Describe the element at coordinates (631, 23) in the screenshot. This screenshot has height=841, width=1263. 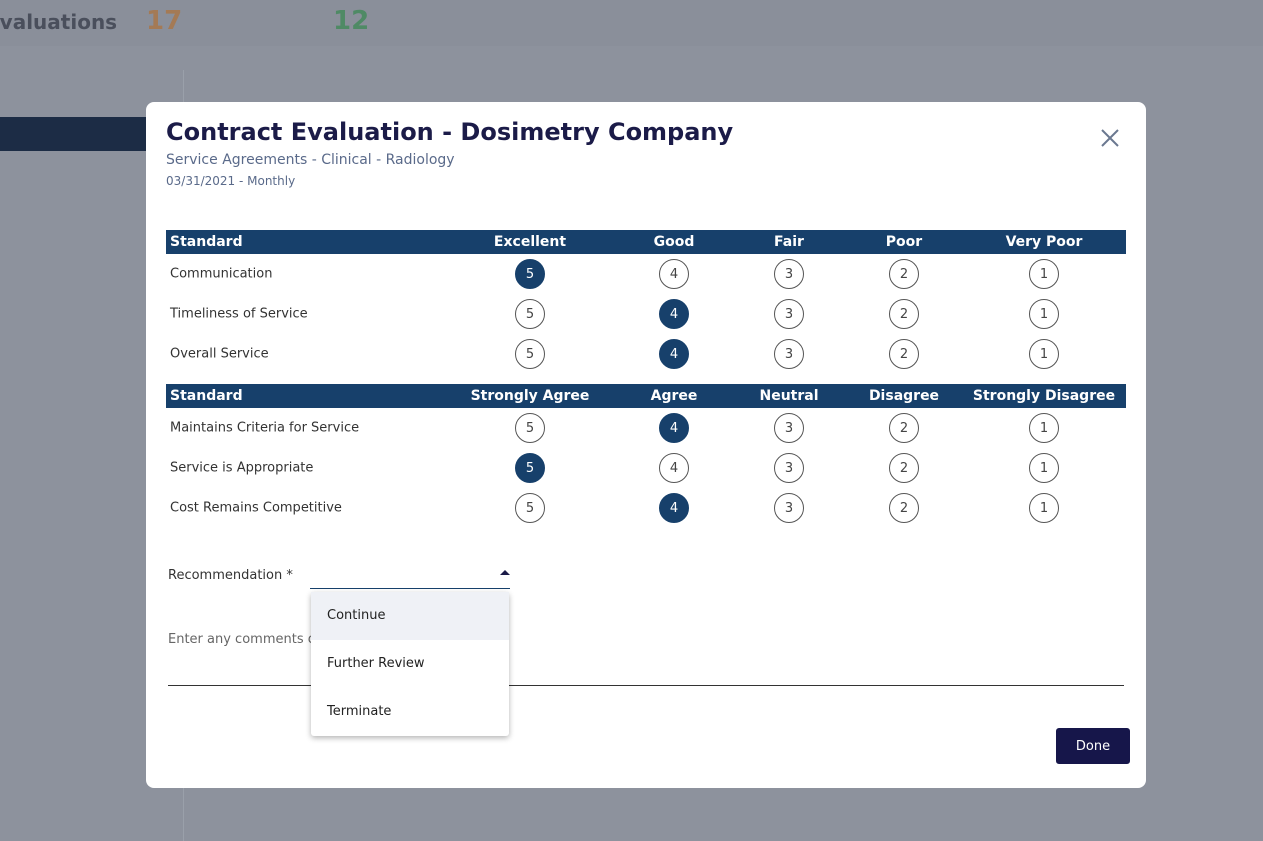
I see `header-bg` at that location.